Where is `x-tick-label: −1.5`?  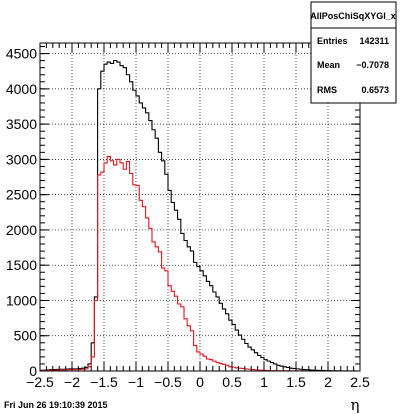 x-tick-label: −1.5 is located at coordinates (104, 382).